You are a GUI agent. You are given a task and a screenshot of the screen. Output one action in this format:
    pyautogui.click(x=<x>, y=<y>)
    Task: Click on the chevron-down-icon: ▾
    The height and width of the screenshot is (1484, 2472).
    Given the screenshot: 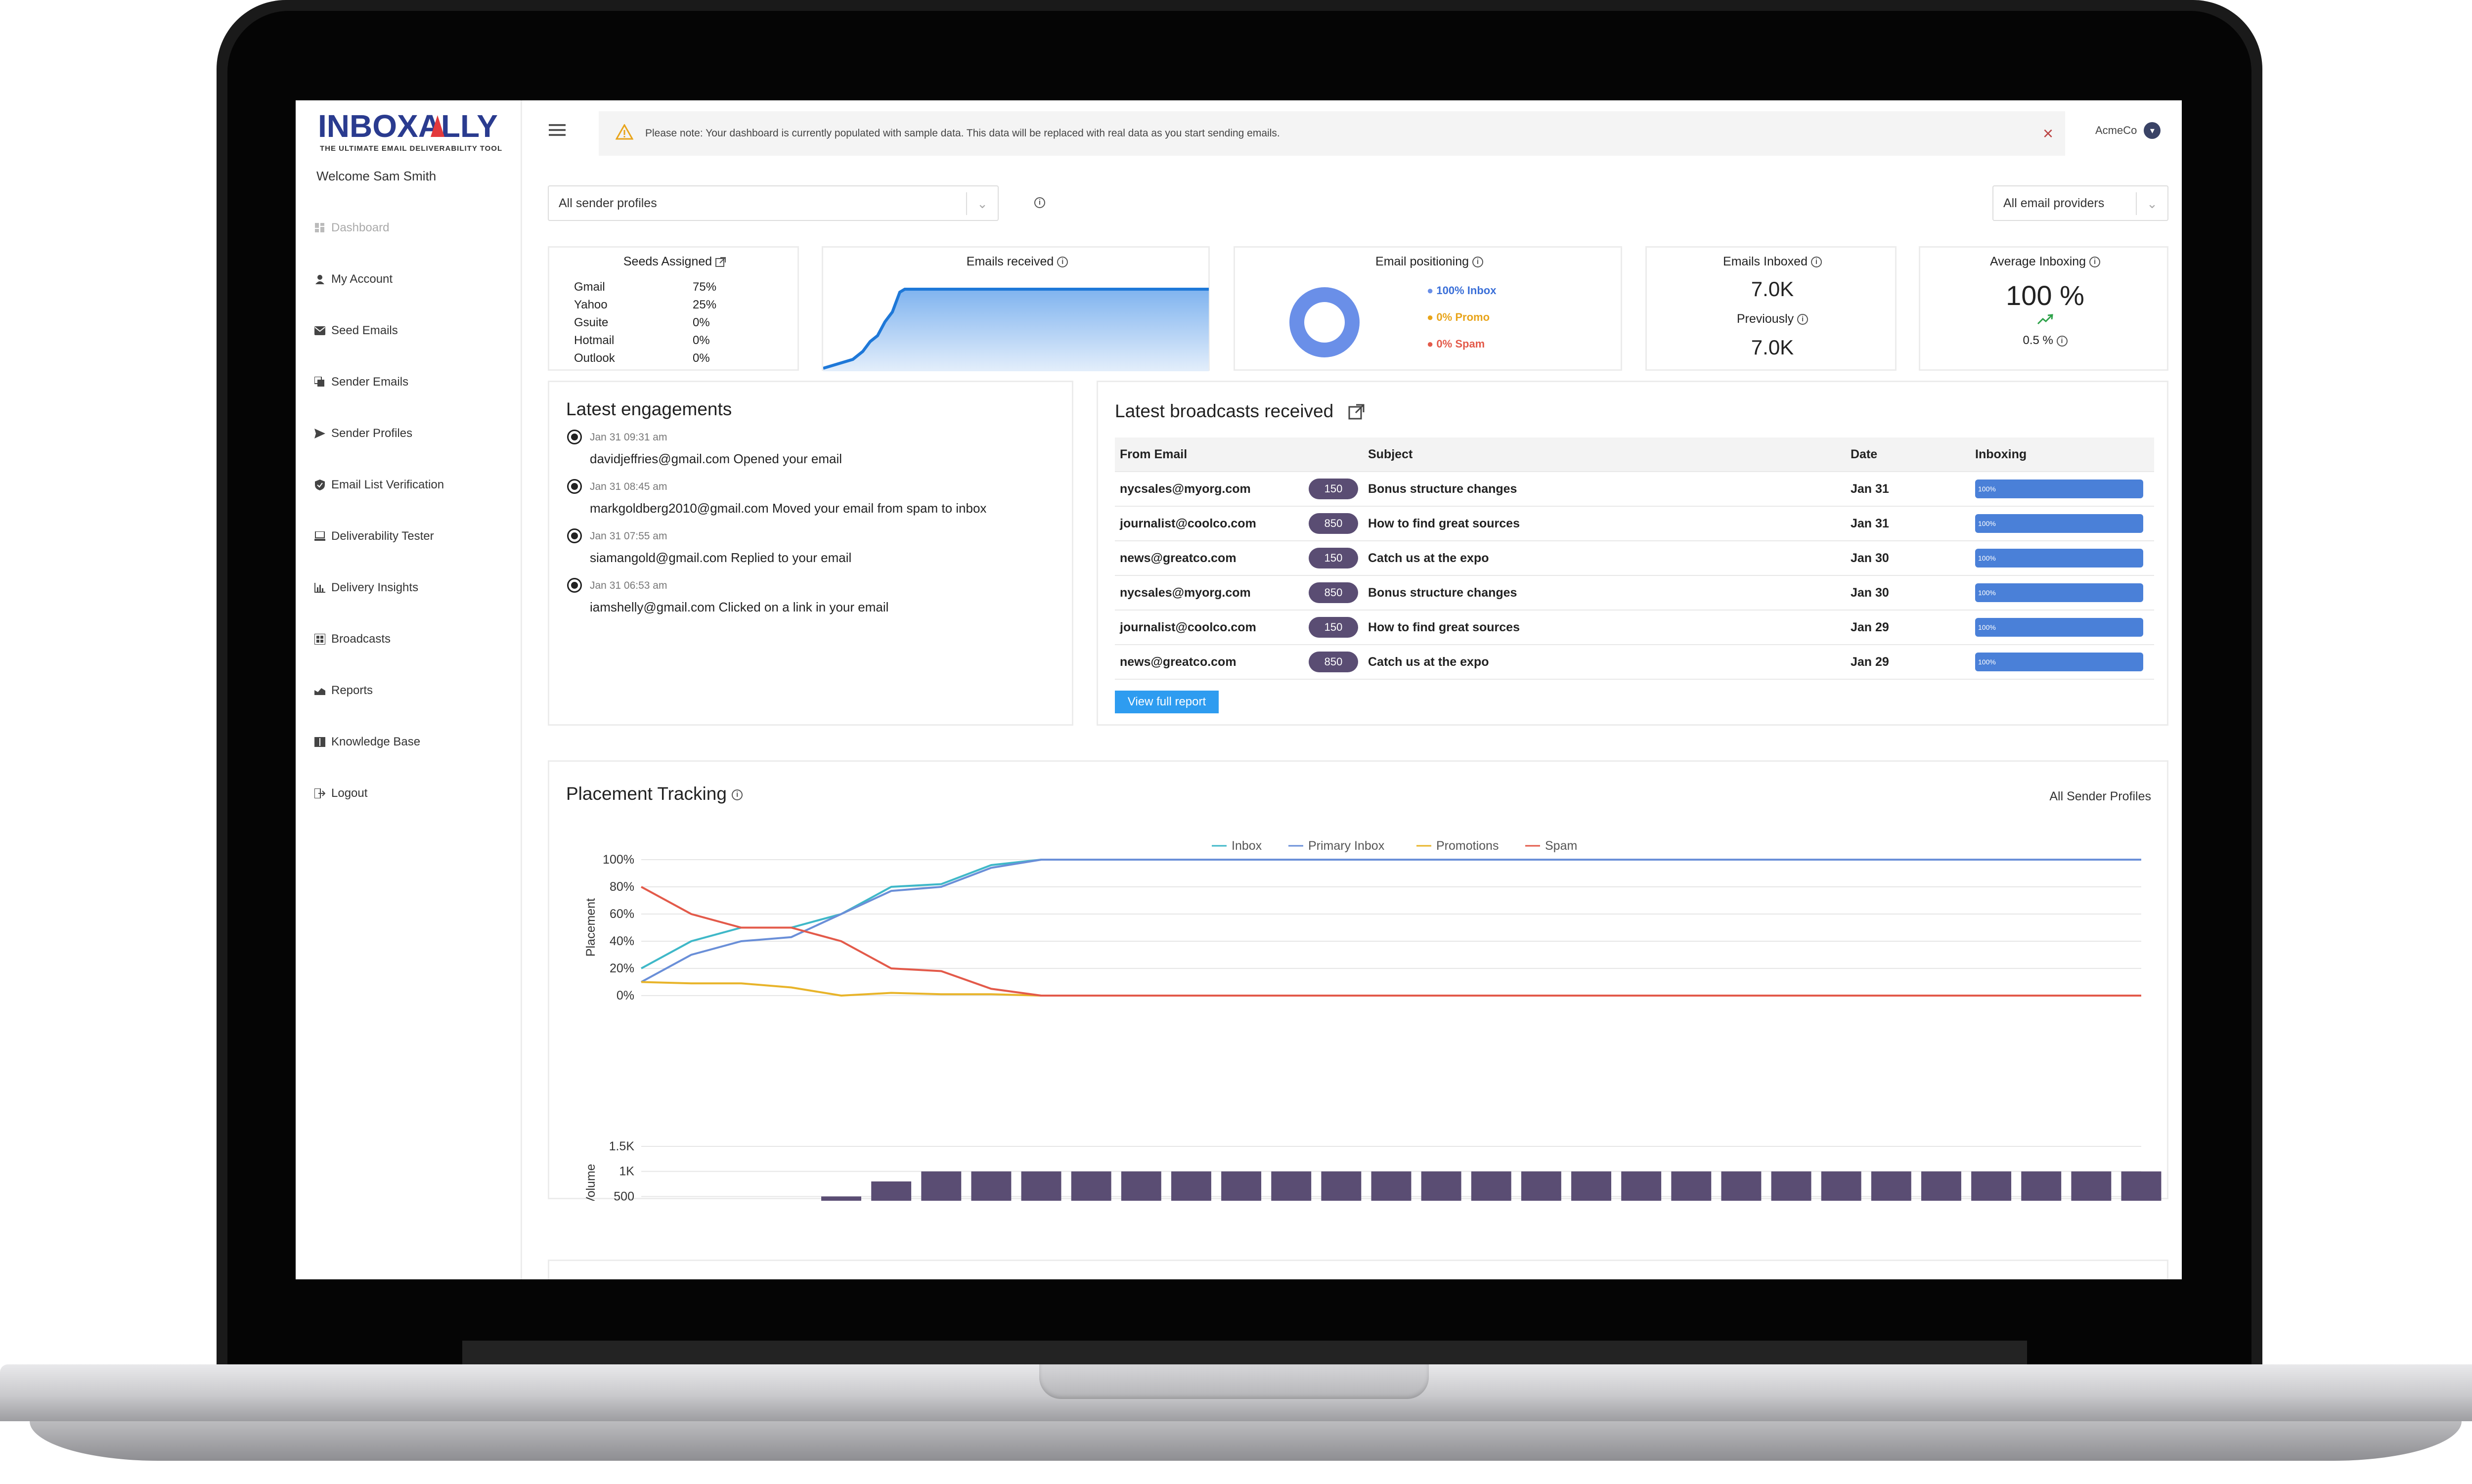 What is the action you would take?
    pyautogui.click(x=2152, y=130)
    